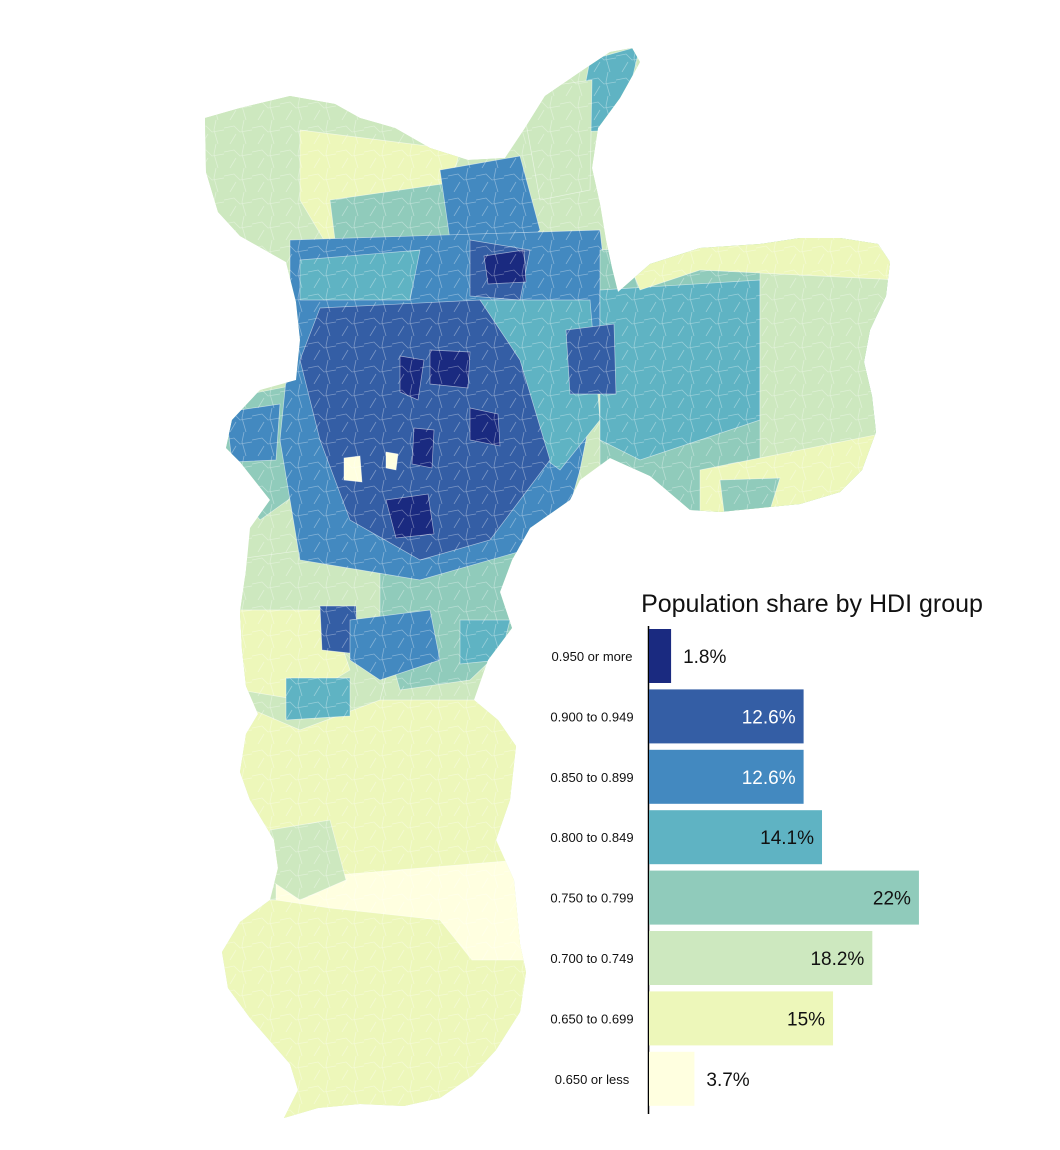 The width and height of the screenshot is (1060, 1150). I want to click on category-label-5: 0.700 to 0.749, so click(591, 958).